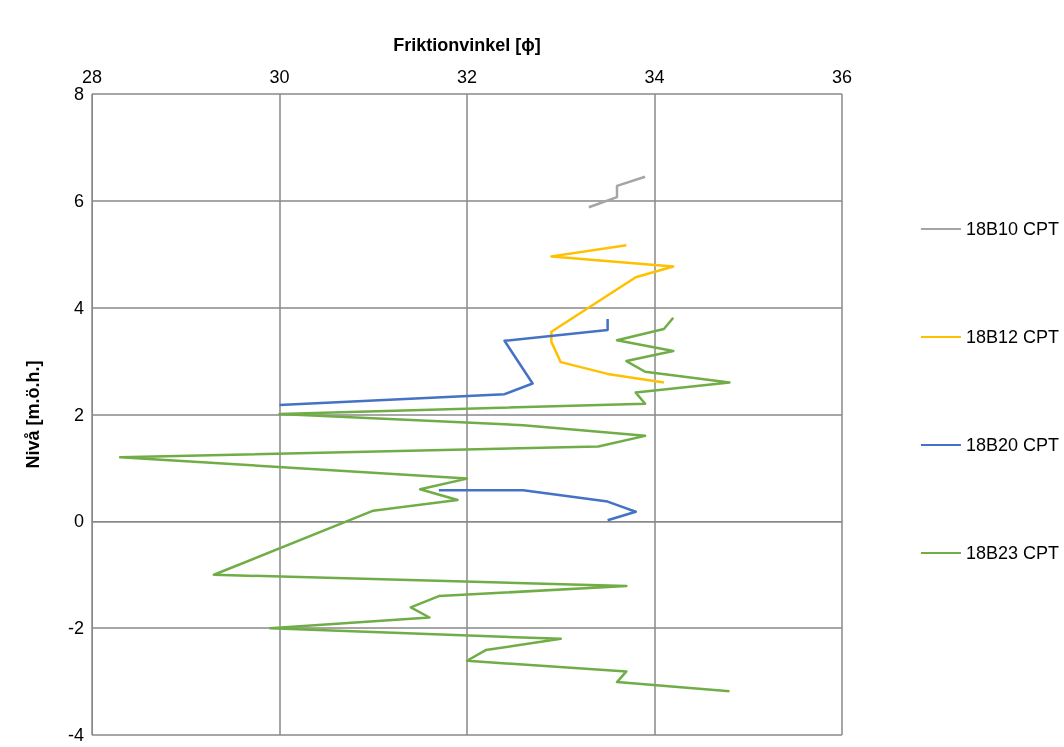 The image size is (1064, 747). What do you see at coordinates (1012, 553) in the screenshot?
I see `legend-label: 18B23 CPT` at bounding box center [1012, 553].